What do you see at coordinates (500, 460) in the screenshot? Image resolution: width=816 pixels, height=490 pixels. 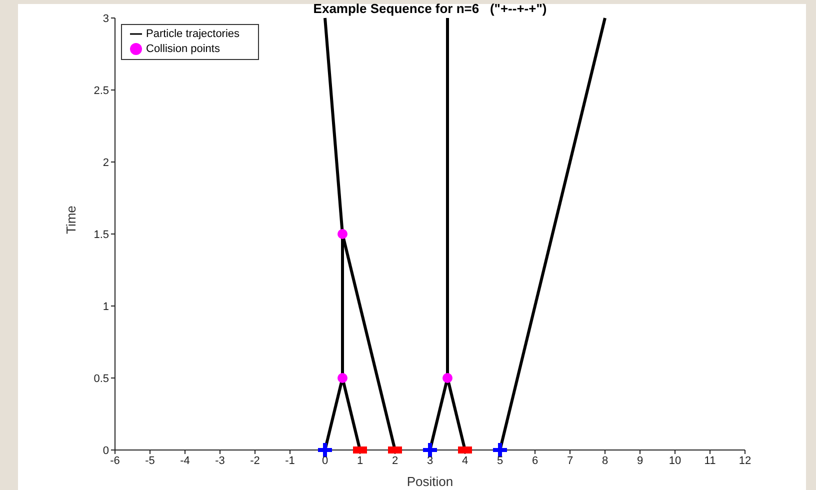 I see `x-tick-label: 5` at bounding box center [500, 460].